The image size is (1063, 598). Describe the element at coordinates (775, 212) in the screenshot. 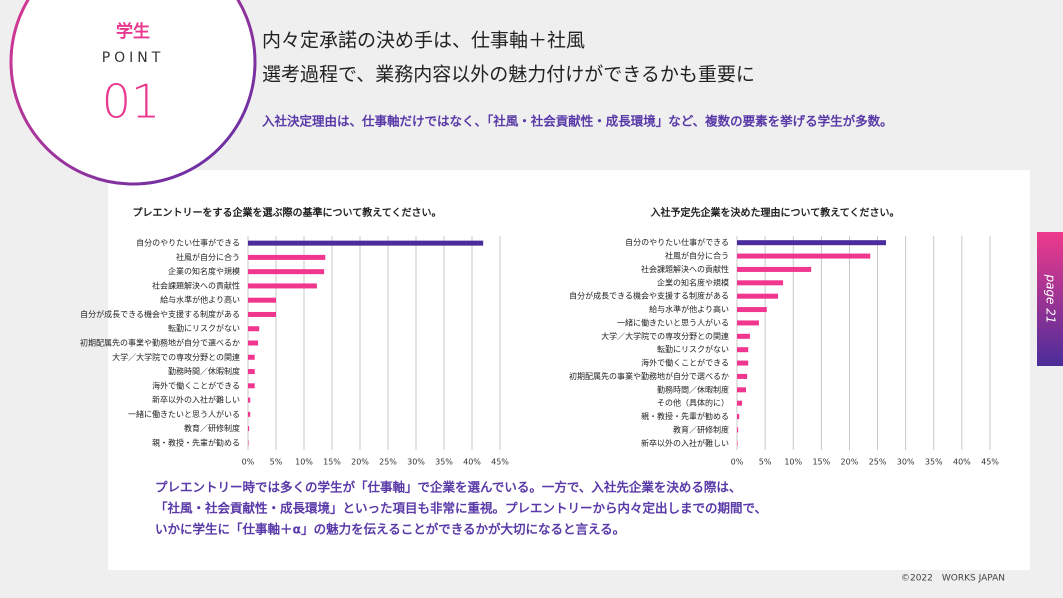

I see `chart-title: 入社予定先企業を決めた理由について教えてください。` at that location.